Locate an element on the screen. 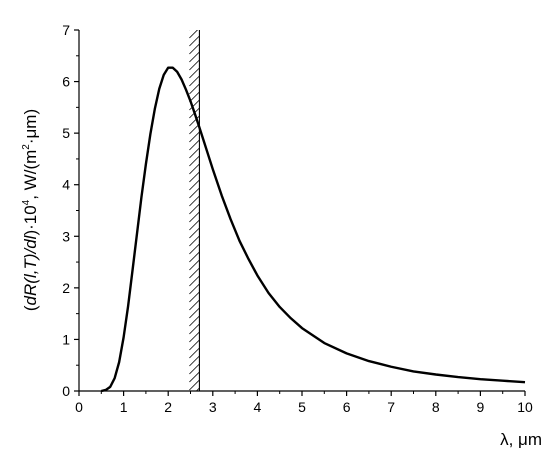  x-tick-label: 8 is located at coordinates (436, 407).